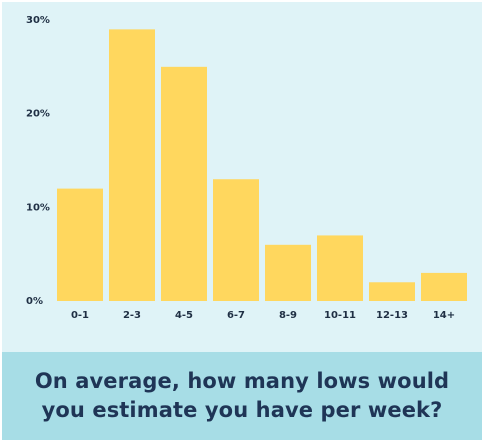 The image size is (484, 442). Describe the element at coordinates (288, 315) in the screenshot. I see `x-tick-label: 8-9` at that location.